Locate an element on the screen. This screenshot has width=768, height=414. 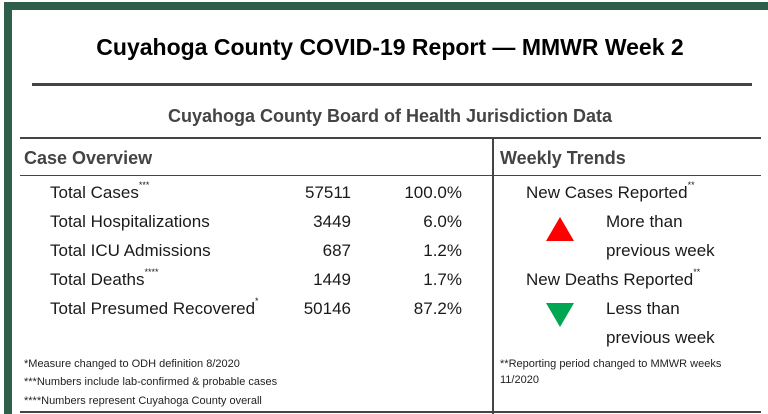
title-divider is located at coordinates (392, 84).